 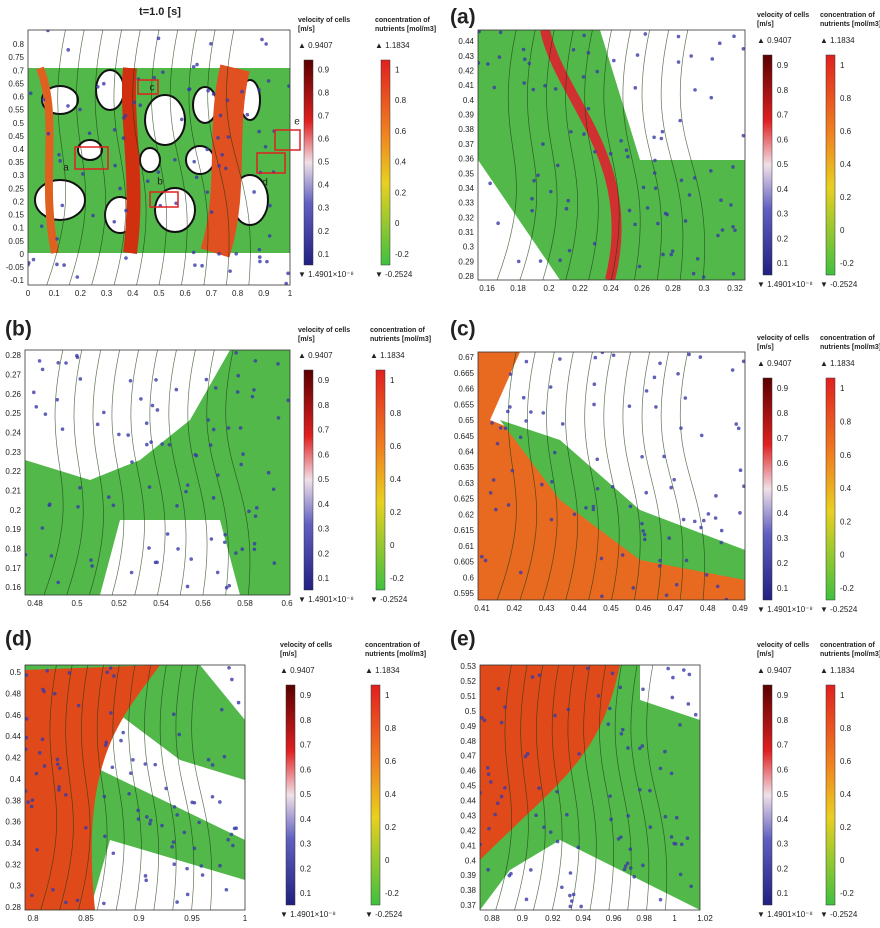 What do you see at coordinates (846, 761) in the screenshot?
I see `colorbar-tick-label: 0.6` at bounding box center [846, 761].